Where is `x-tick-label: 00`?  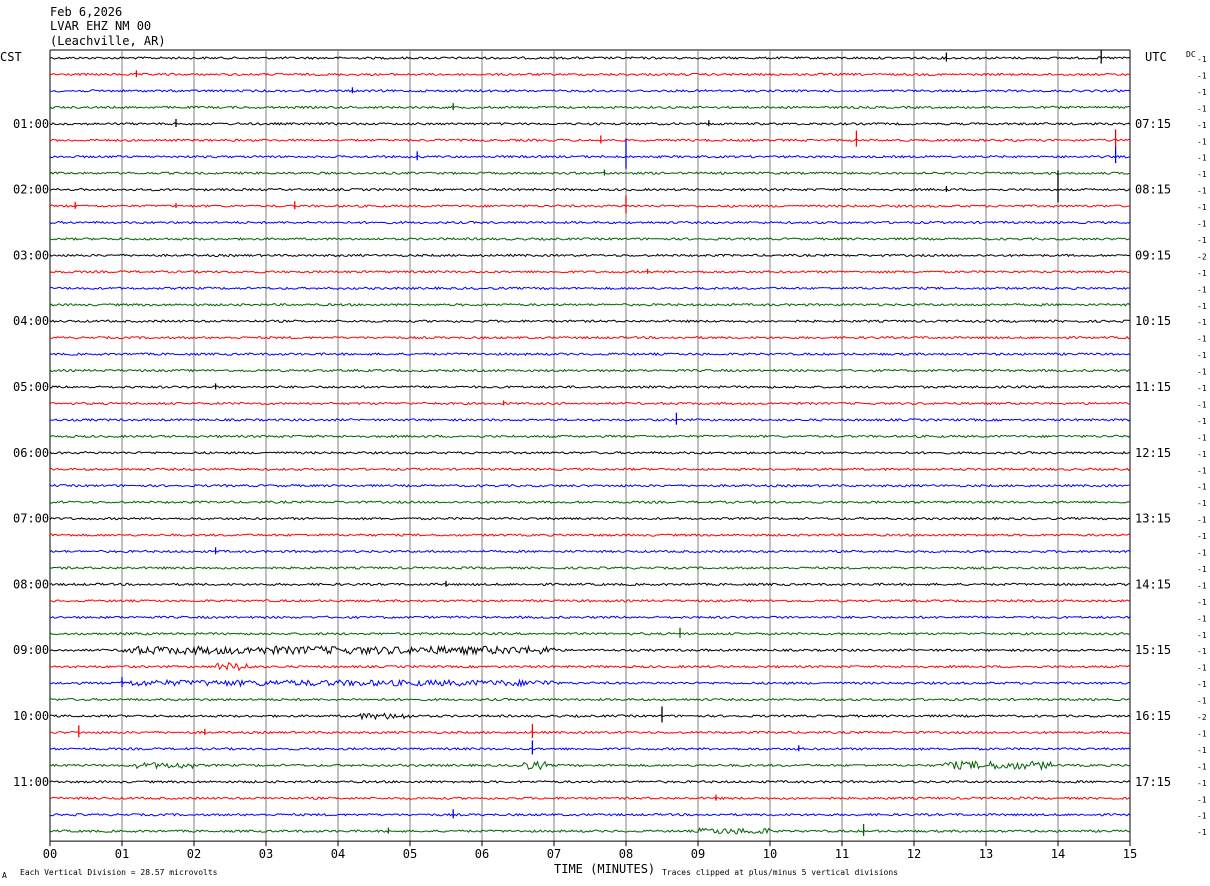
x-tick-label: 00 is located at coordinates (50, 854).